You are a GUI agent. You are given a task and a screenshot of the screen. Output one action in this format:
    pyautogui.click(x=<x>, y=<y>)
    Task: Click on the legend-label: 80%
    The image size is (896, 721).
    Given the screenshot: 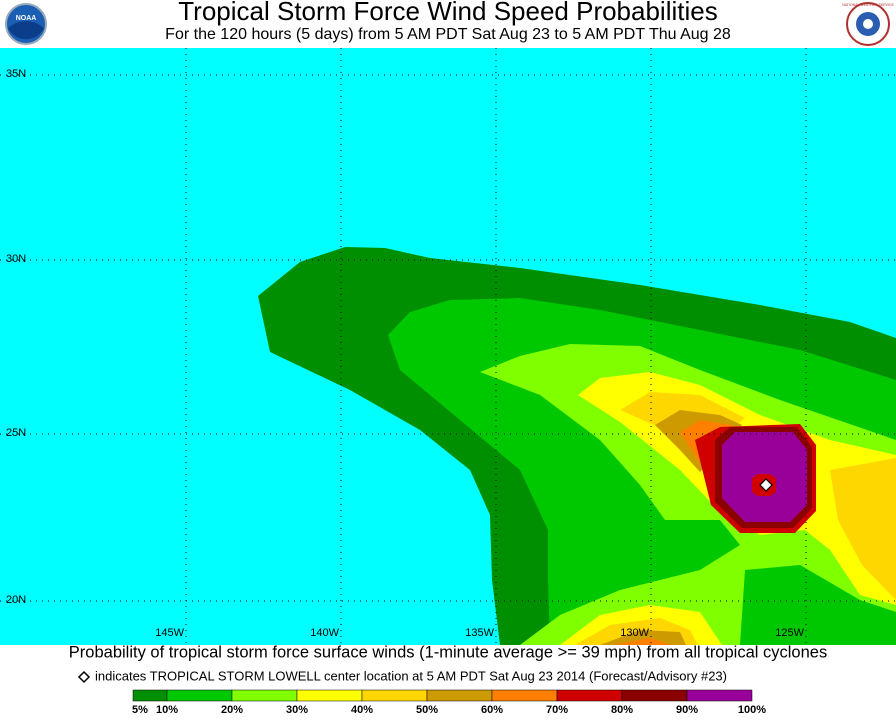 What is the action you would take?
    pyautogui.click(x=622, y=710)
    